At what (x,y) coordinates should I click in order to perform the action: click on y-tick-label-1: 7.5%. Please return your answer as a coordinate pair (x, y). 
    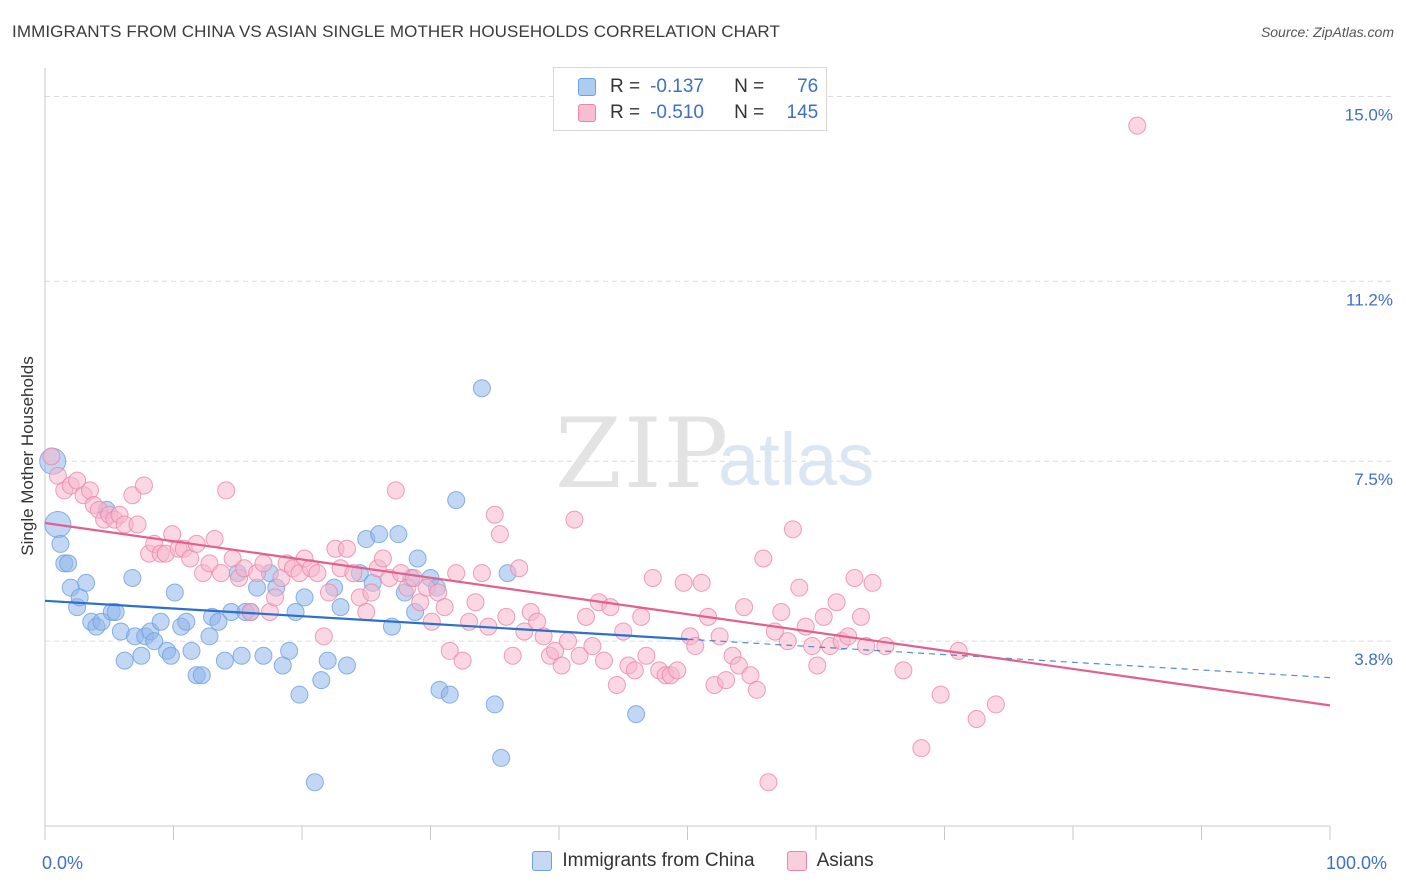
    Looking at the image, I should click on (1373, 479).